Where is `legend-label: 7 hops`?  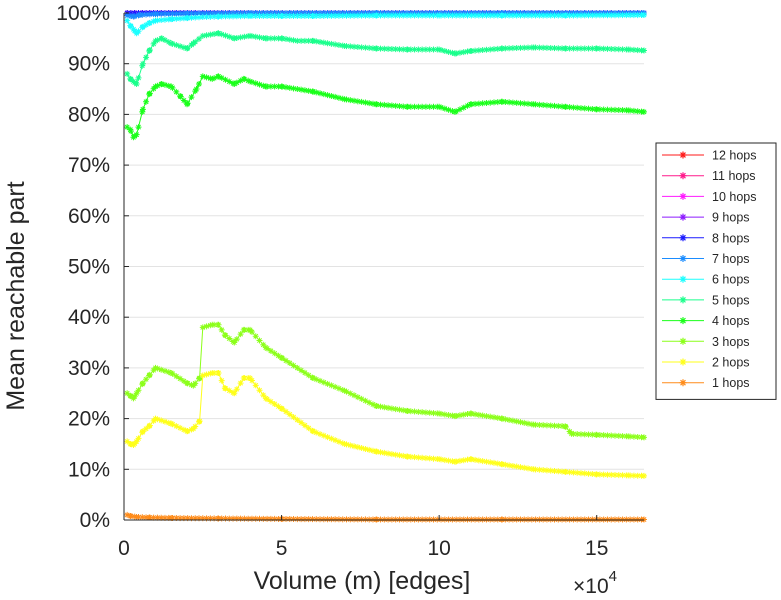
legend-label: 7 hops is located at coordinates (731, 259).